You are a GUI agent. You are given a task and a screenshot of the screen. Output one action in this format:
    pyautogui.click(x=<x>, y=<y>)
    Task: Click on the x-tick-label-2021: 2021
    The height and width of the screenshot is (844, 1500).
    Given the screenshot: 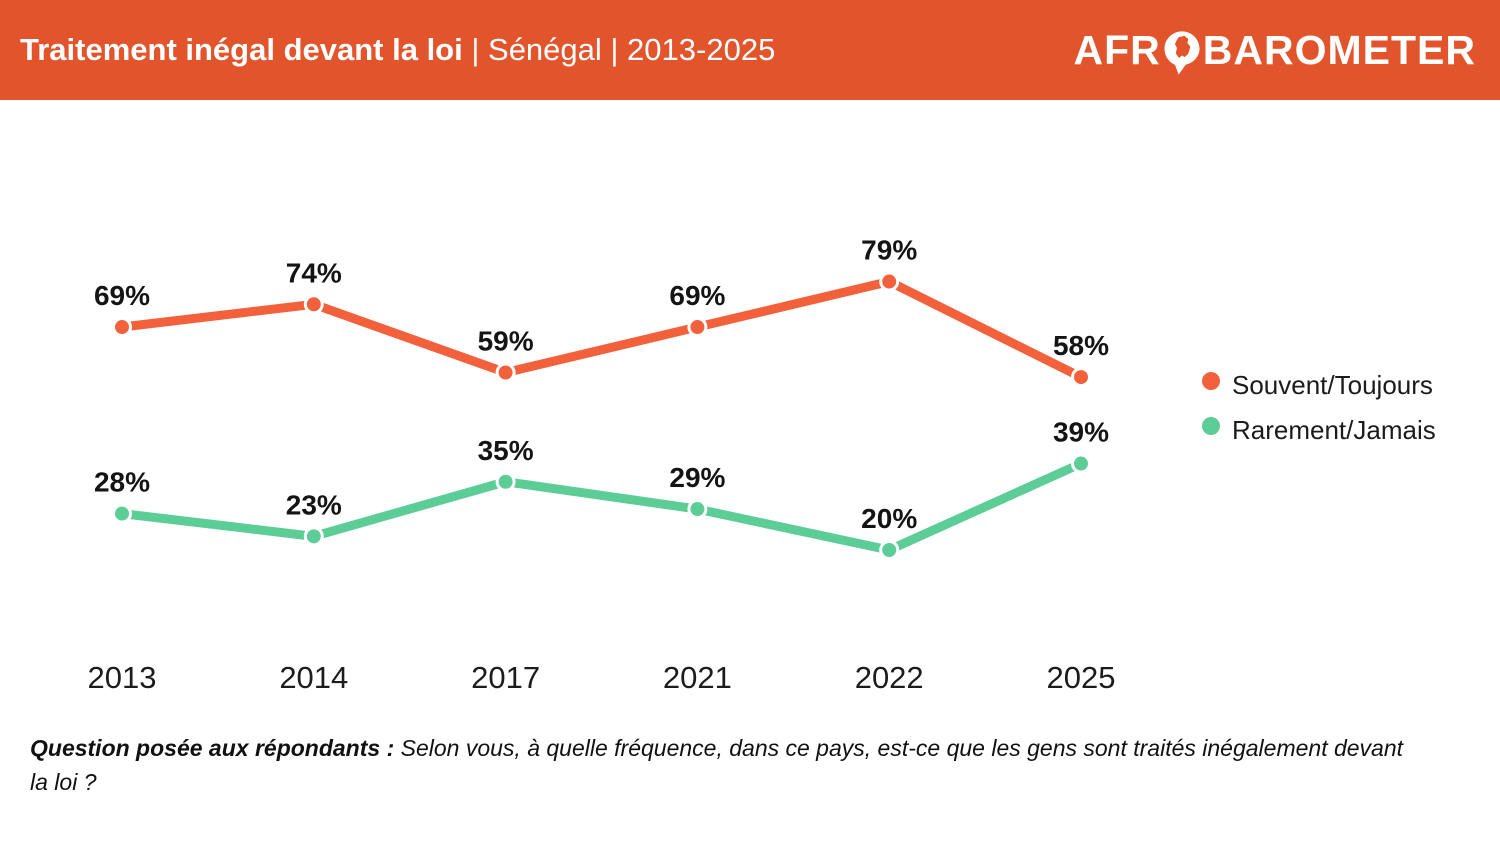 What is the action you would take?
    pyautogui.click(x=697, y=677)
    